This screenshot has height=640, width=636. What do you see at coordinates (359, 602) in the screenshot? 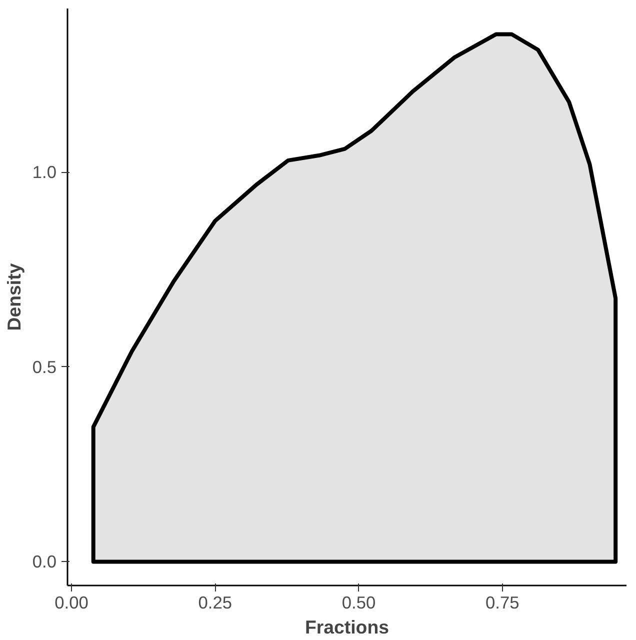
I see `x-tick-label: 0.50` at bounding box center [359, 602].